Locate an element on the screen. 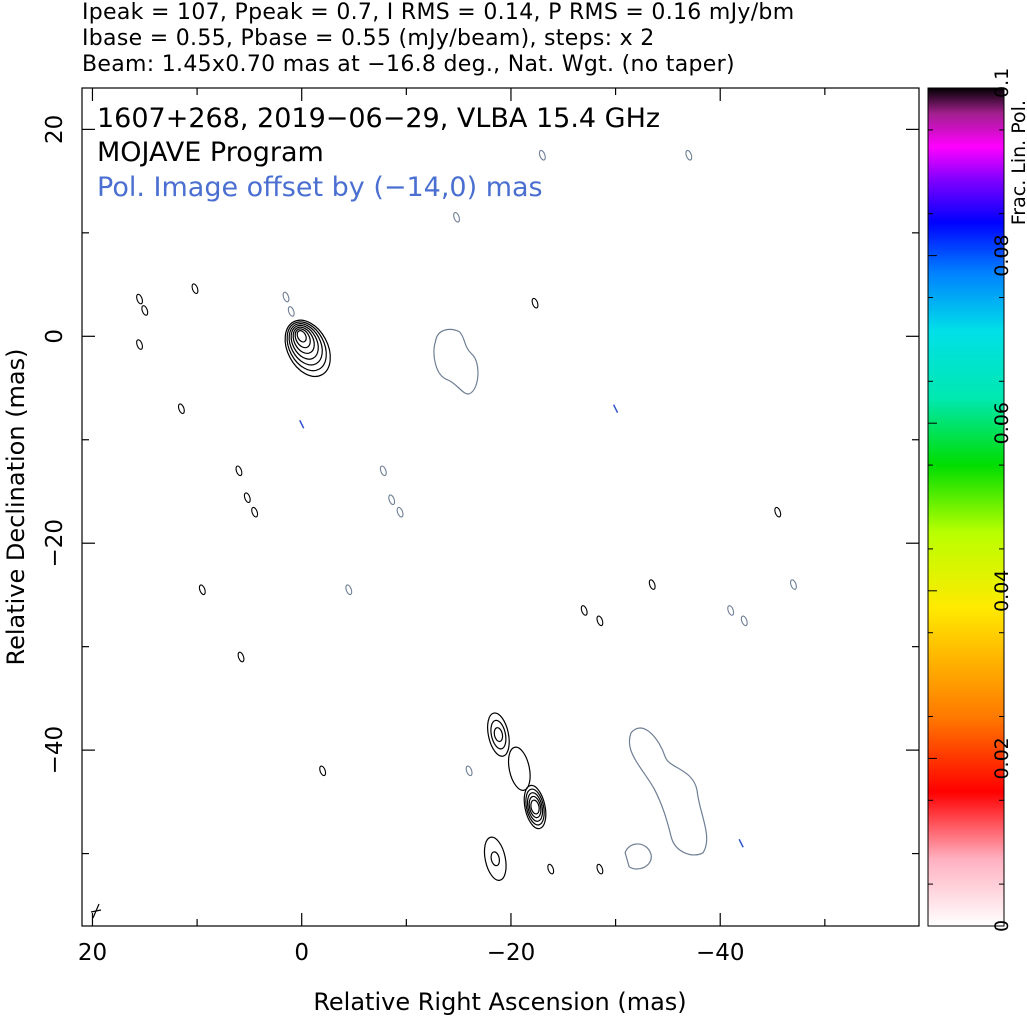 The width and height of the screenshot is (1027, 1020). colorbar-ticks is located at coordinates (966, 507).